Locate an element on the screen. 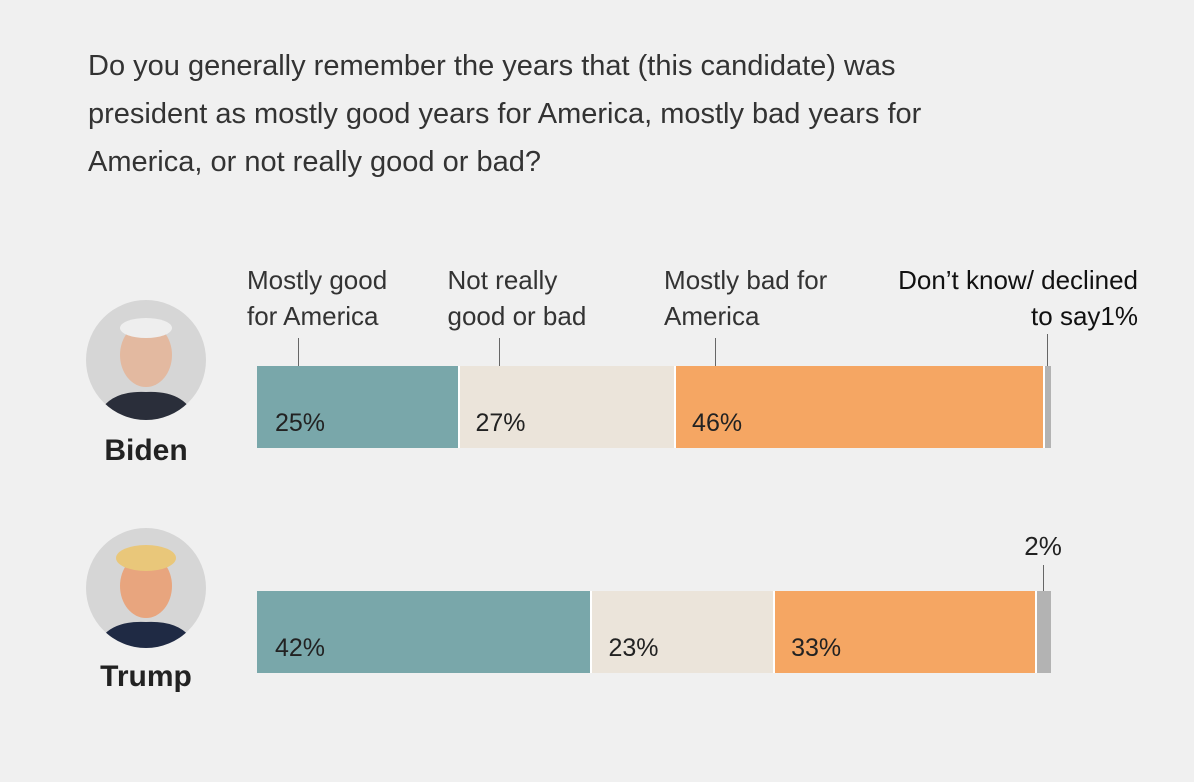  legend-text: Don’t know/ declined to say is located at coordinates (1018, 298).